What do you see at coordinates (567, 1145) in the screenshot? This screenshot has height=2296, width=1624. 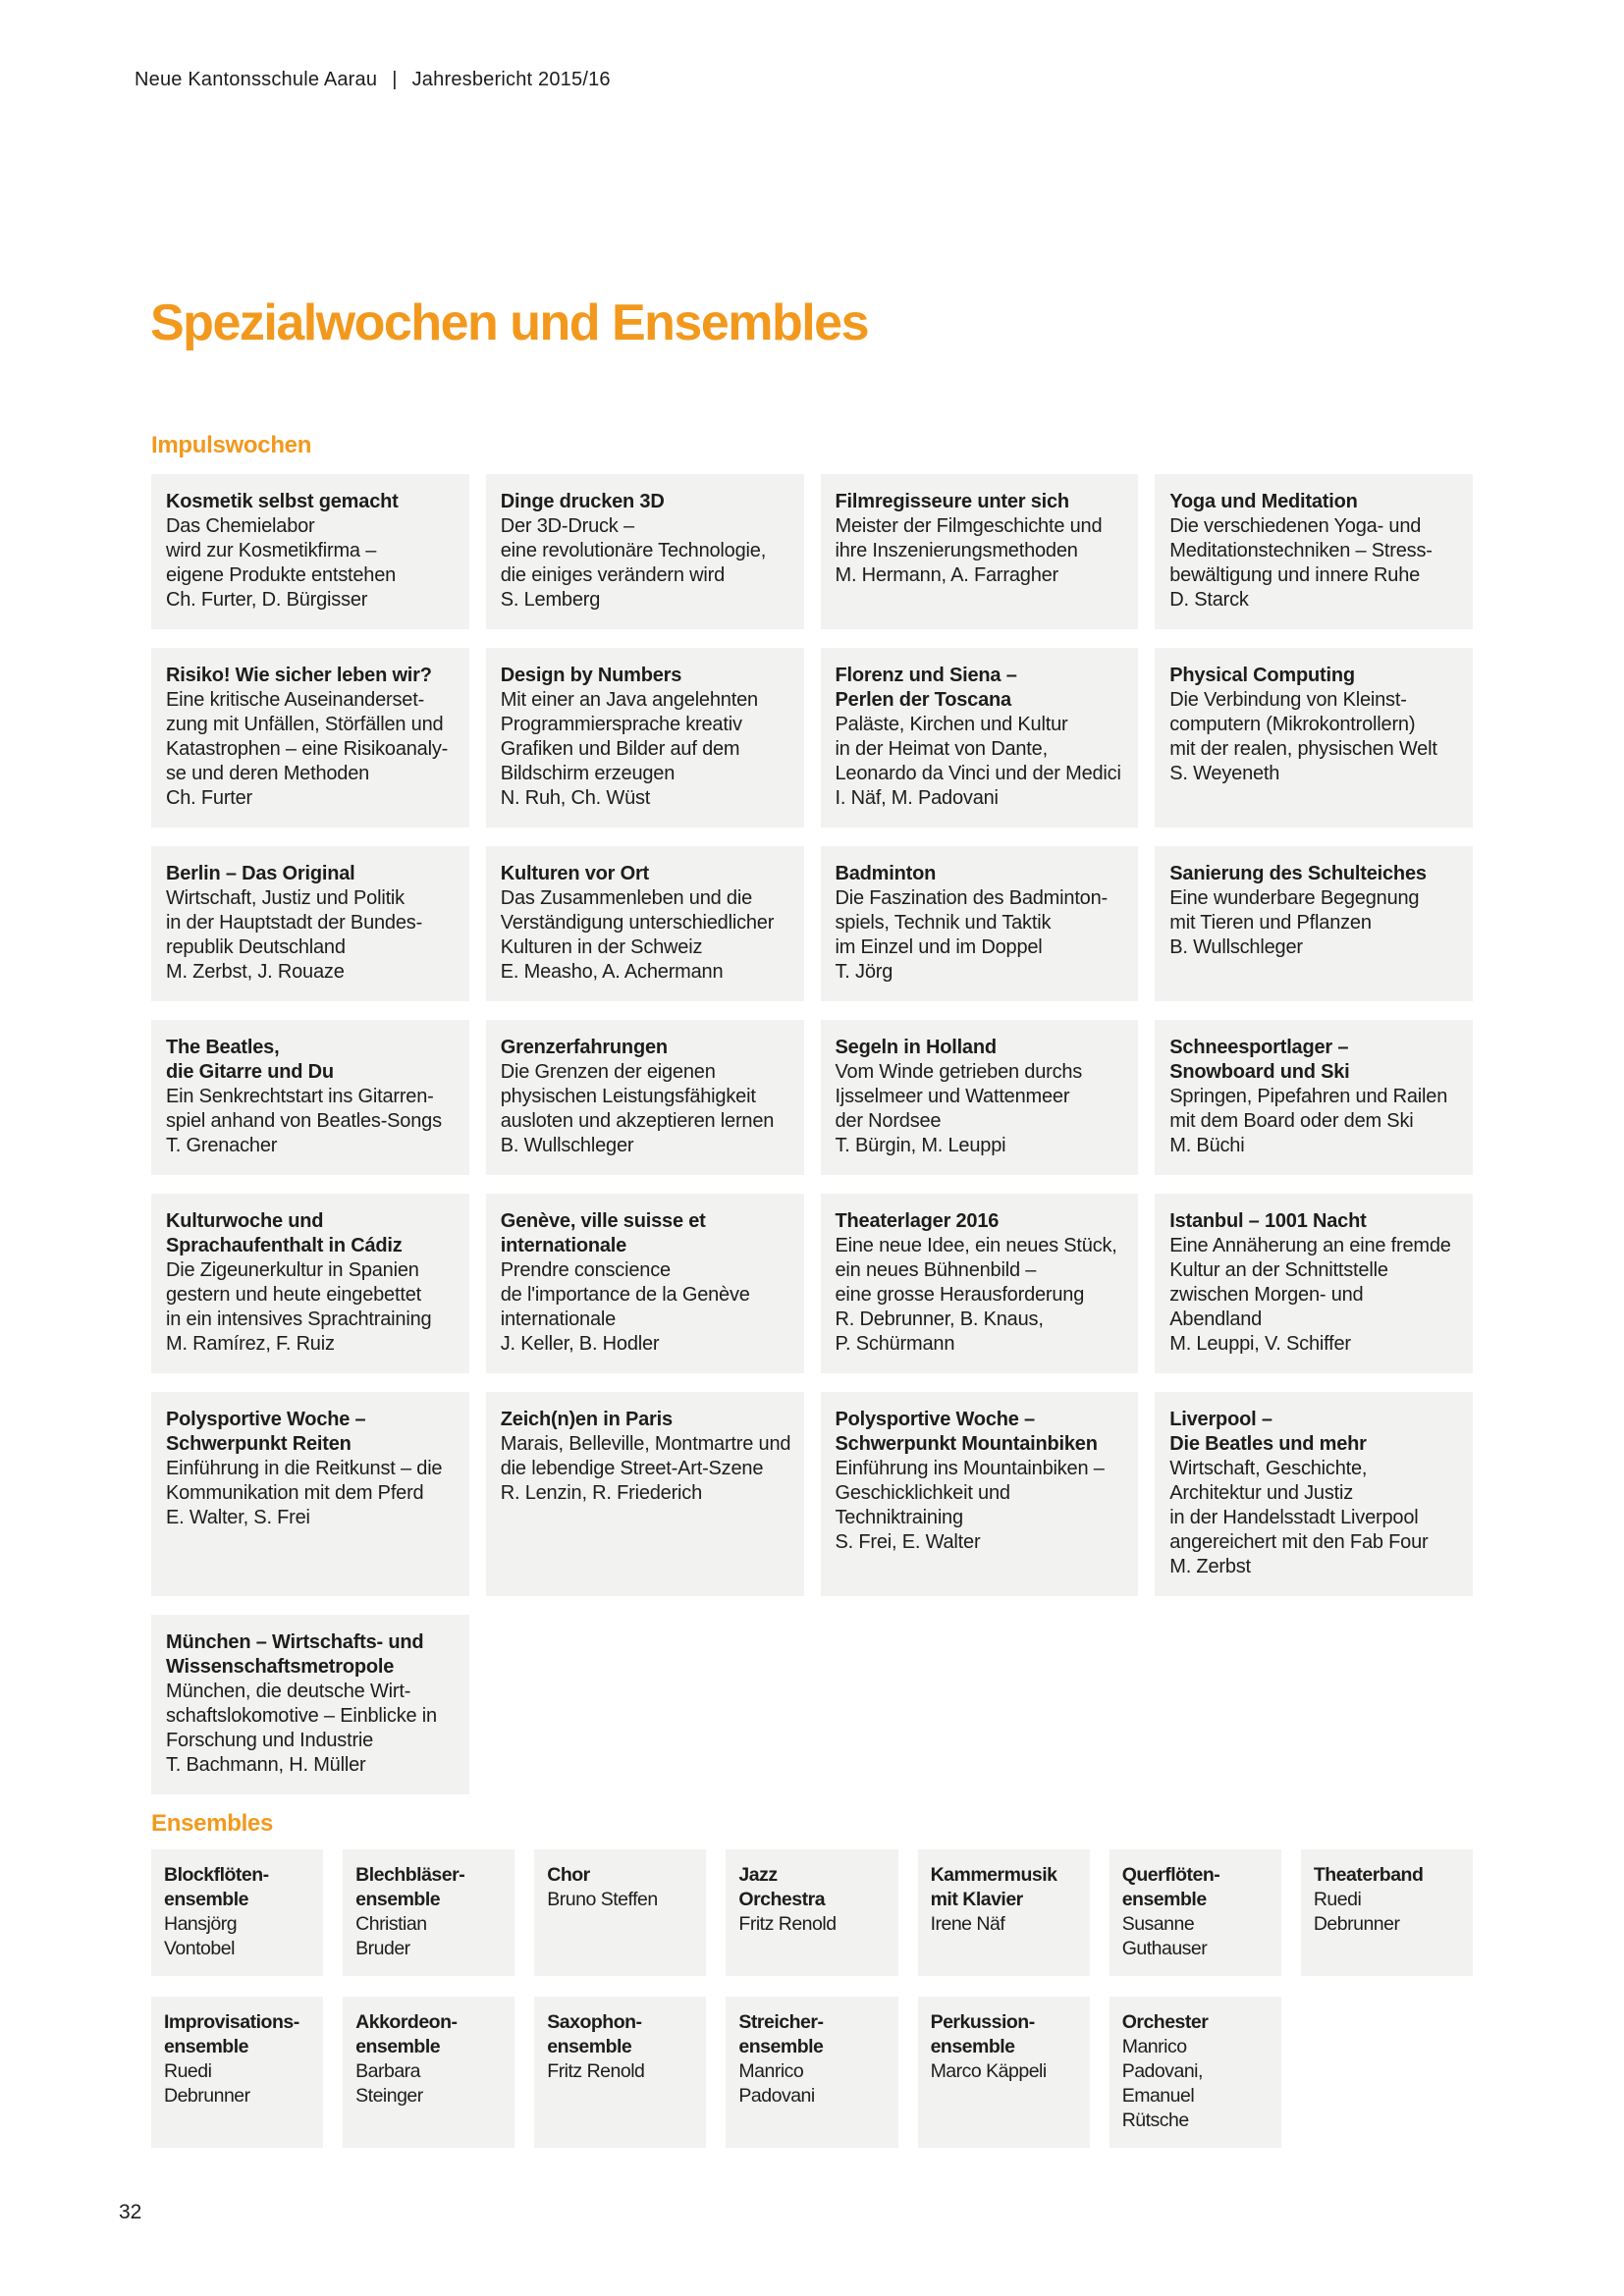 I see `impulswoche-card-leaders-line: B. Wullschleger` at bounding box center [567, 1145].